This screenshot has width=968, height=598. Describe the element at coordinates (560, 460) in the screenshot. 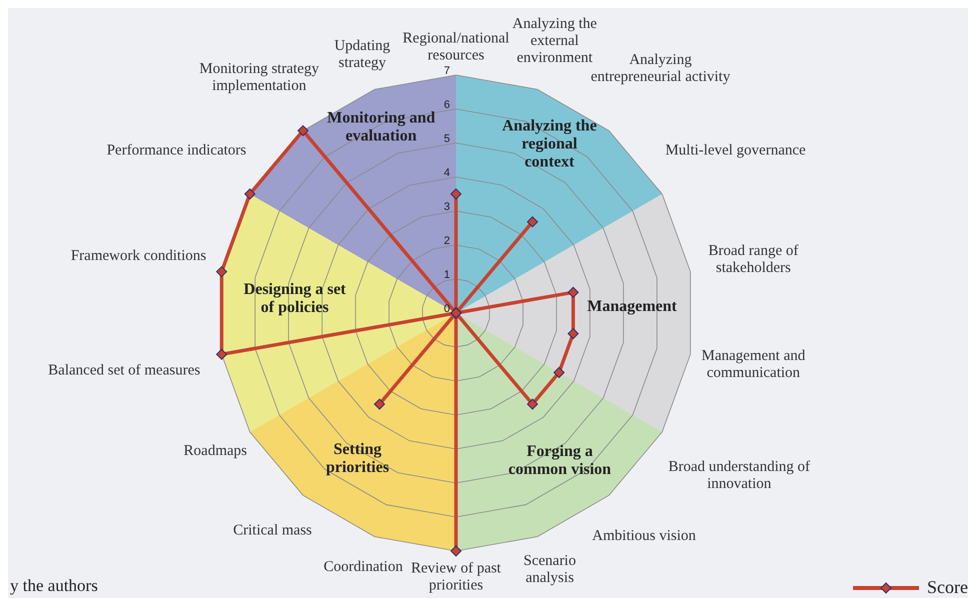

I see `text: Forging a common vision` at that location.